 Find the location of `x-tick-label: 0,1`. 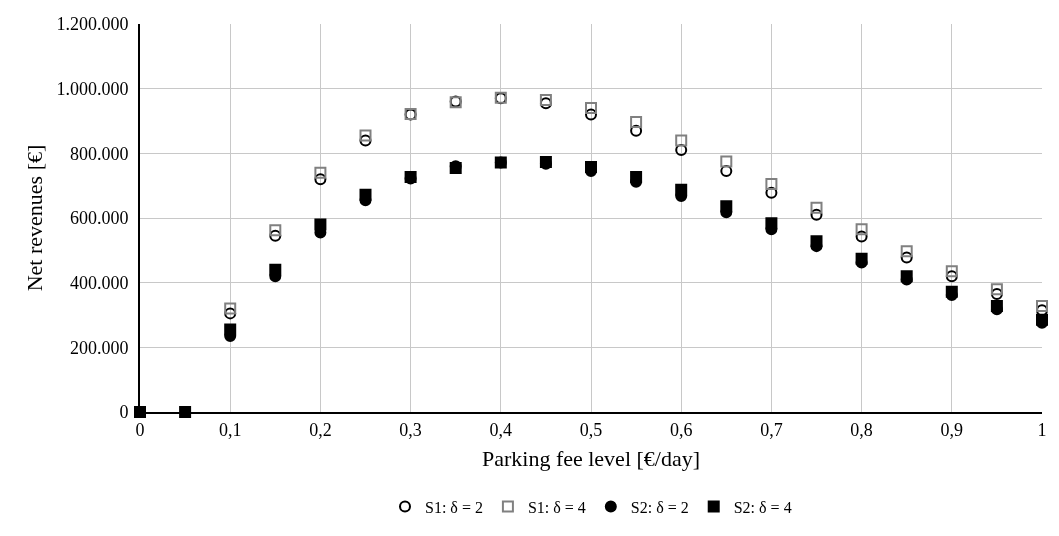

x-tick-label: 0,1 is located at coordinates (230, 429).